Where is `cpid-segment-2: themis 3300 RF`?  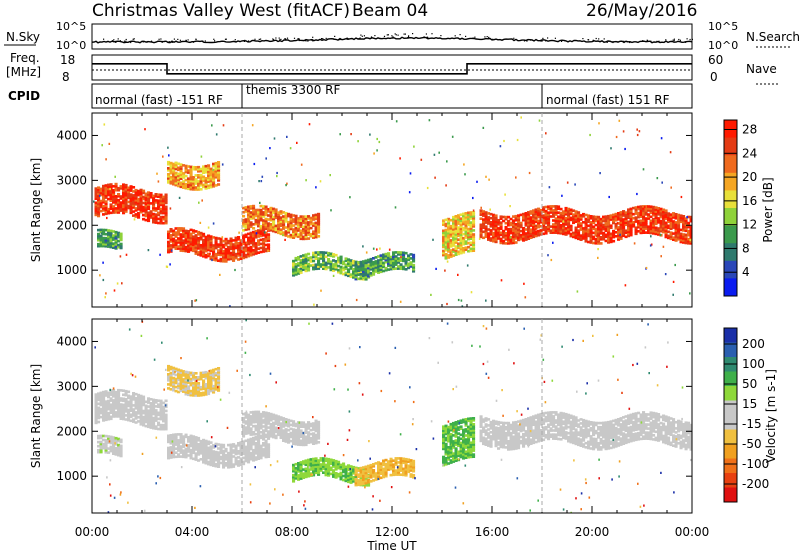
cpid-segment-2: themis 3300 RF is located at coordinates (293, 90).